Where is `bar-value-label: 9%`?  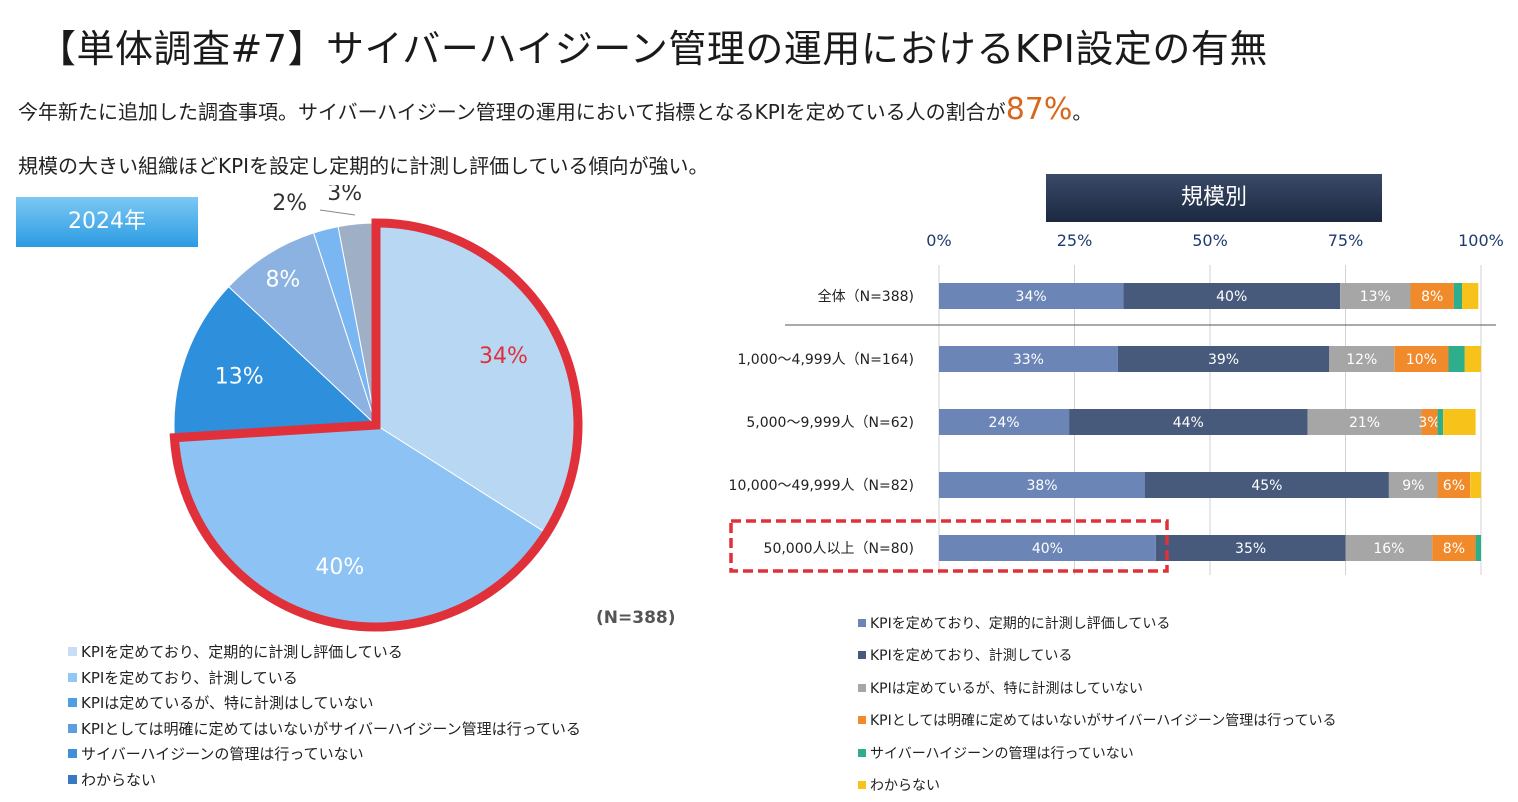
bar-value-label: 9% is located at coordinates (1413, 486).